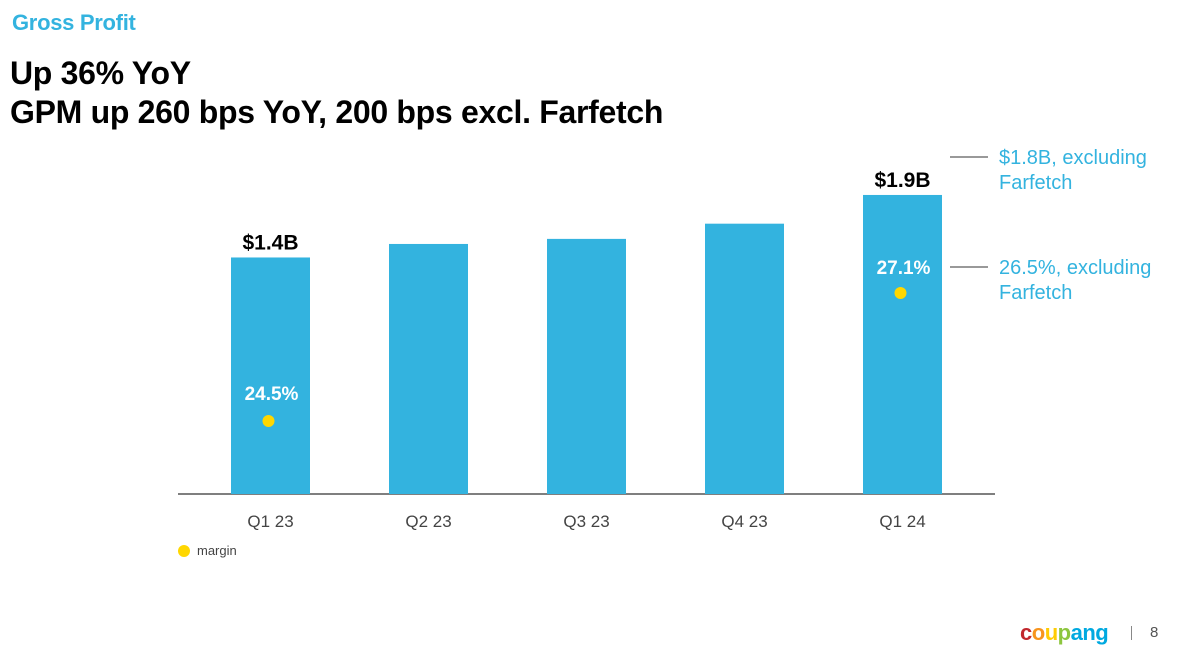 The width and height of the screenshot is (1185, 660). I want to click on legend-margin-label: margin, so click(217, 550).